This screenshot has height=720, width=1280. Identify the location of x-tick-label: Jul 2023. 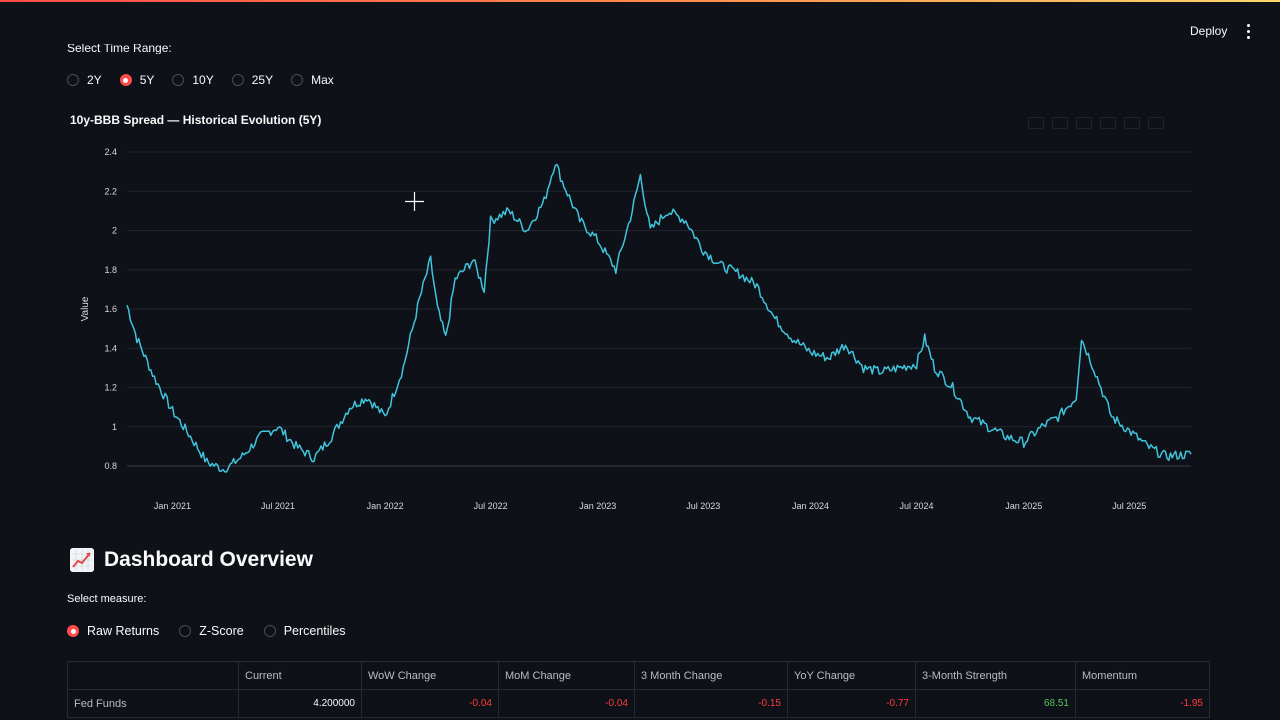
(703, 506).